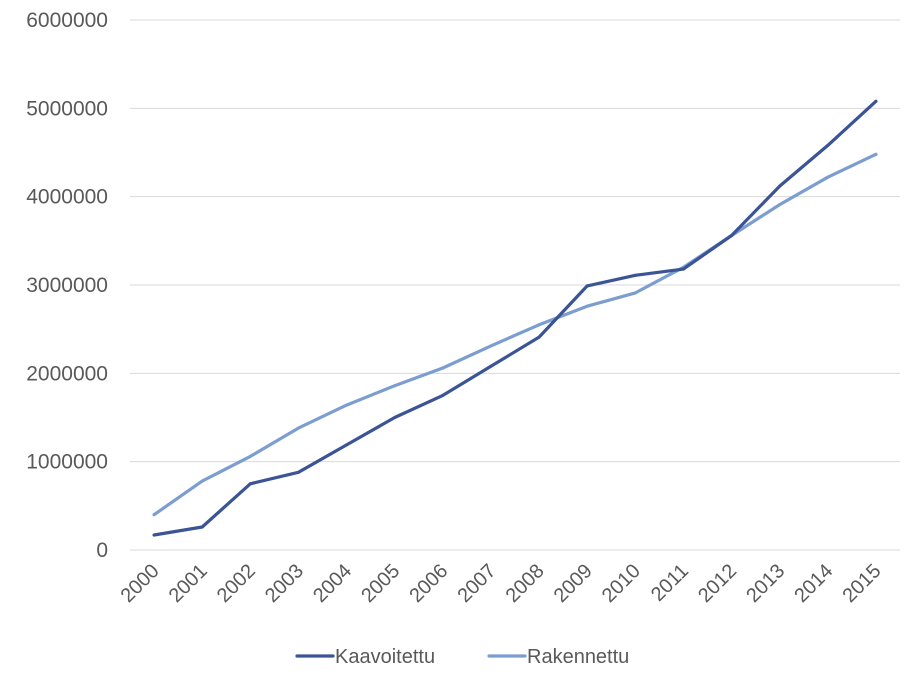 The height and width of the screenshot is (677, 919). What do you see at coordinates (67, 462) in the screenshot?
I see `y-tick-label: 1000000` at bounding box center [67, 462].